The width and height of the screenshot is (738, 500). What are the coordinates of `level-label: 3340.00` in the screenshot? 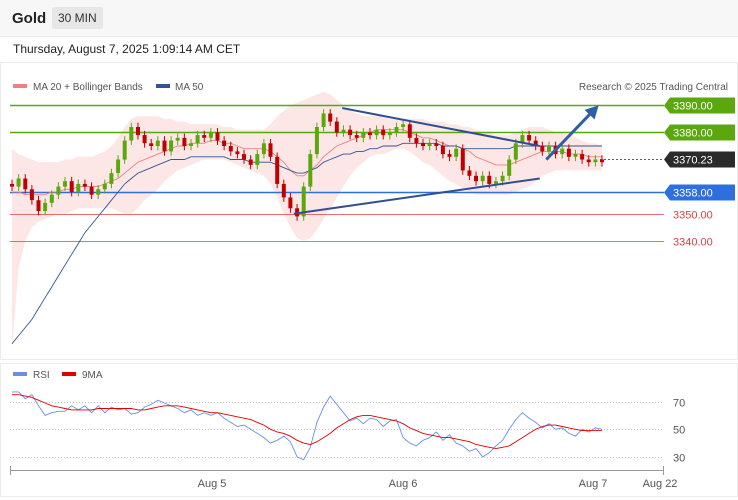 It's located at (693, 243).